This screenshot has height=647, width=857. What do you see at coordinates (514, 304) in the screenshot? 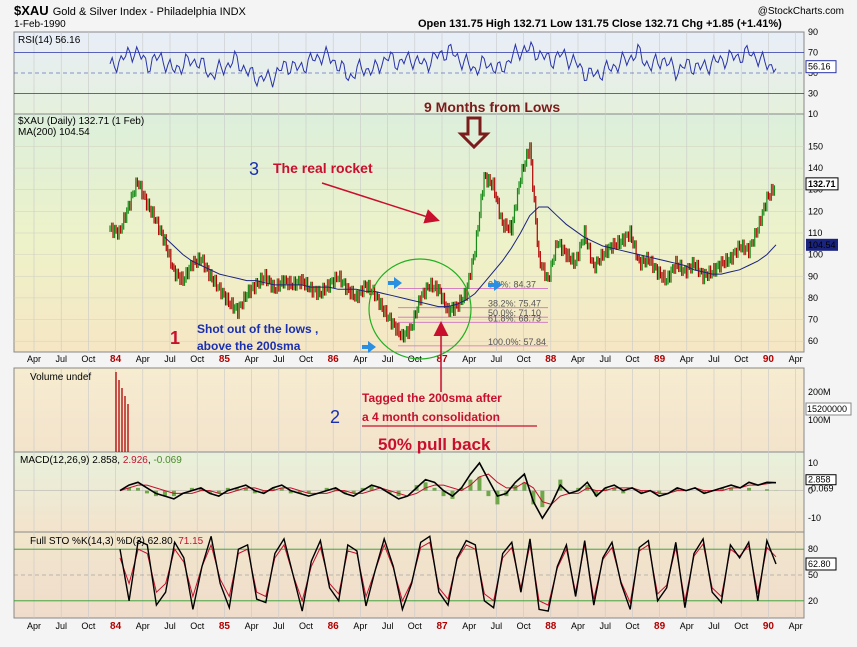
I see `fib-label: 38.2%: 75.47` at bounding box center [514, 304].